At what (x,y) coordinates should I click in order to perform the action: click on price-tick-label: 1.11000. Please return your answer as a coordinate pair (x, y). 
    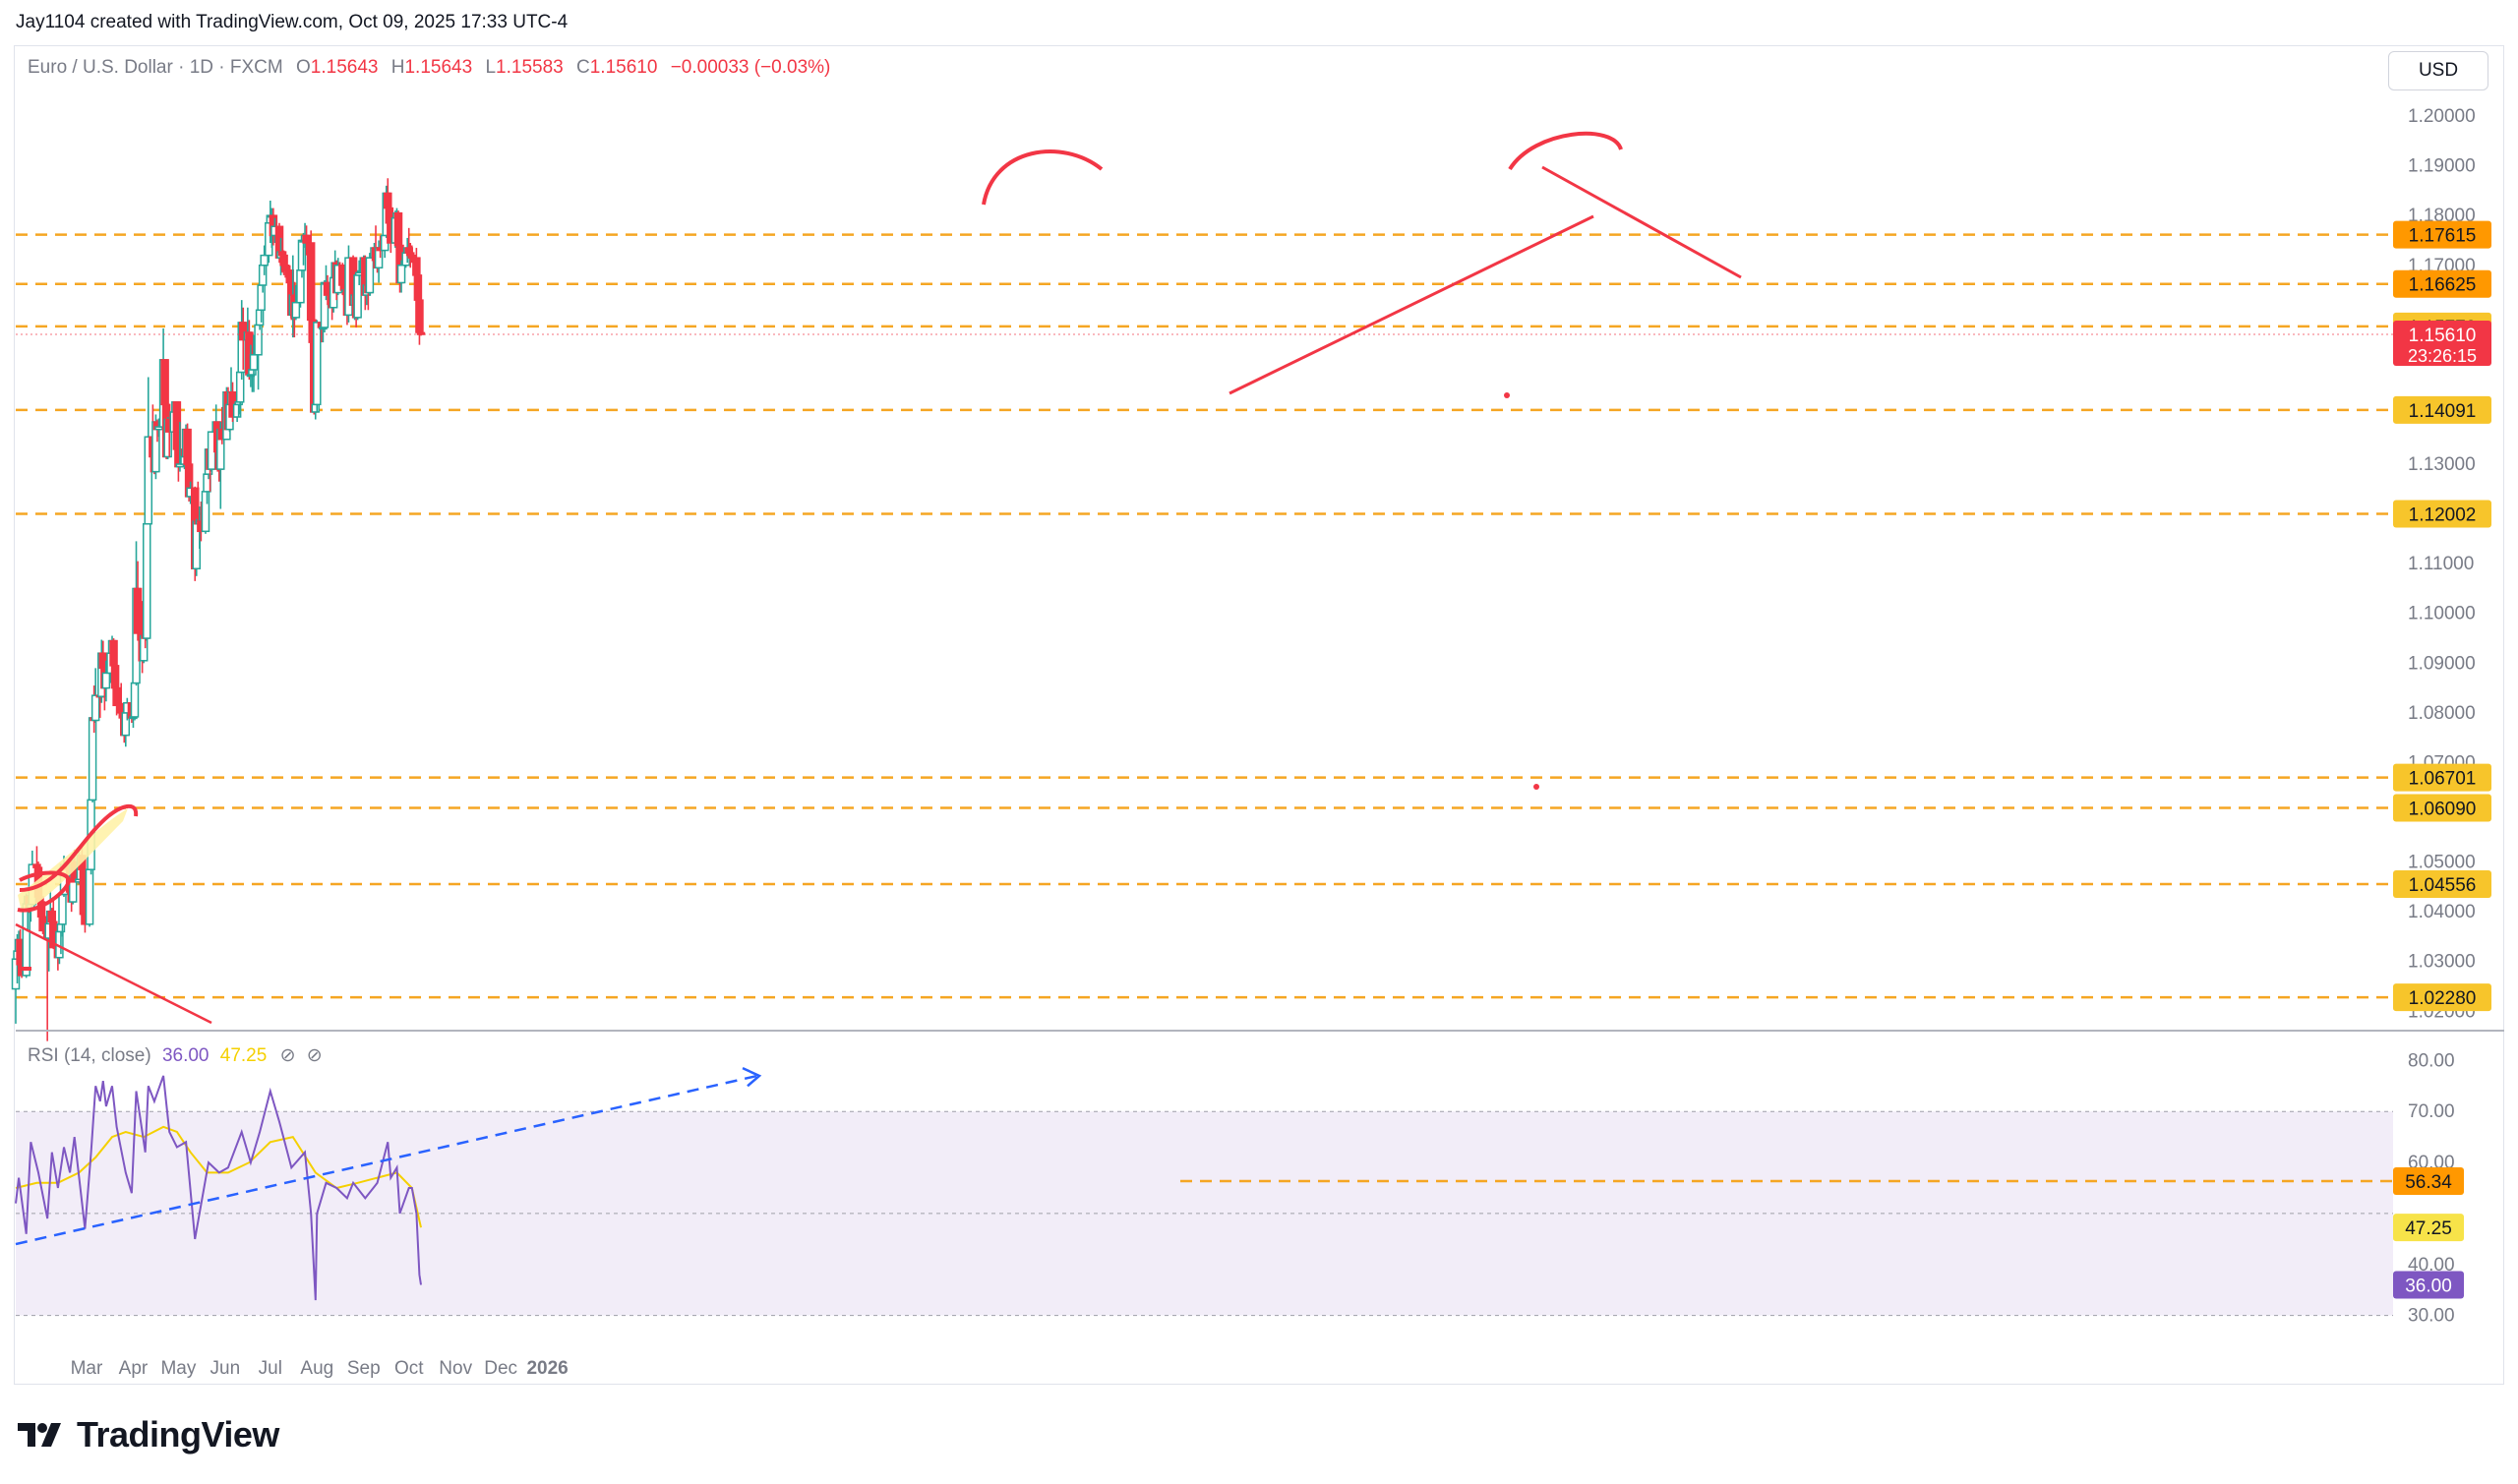
    Looking at the image, I should click on (2441, 564).